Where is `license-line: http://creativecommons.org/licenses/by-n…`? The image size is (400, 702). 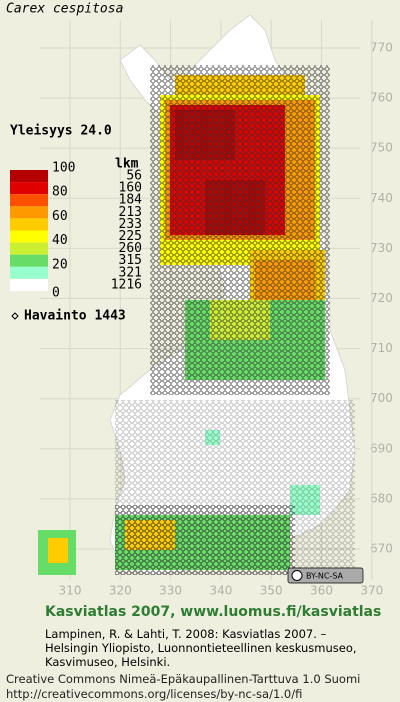
license-line: http://creativecommons.org/licenses/by-n… is located at coordinates (154, 694).